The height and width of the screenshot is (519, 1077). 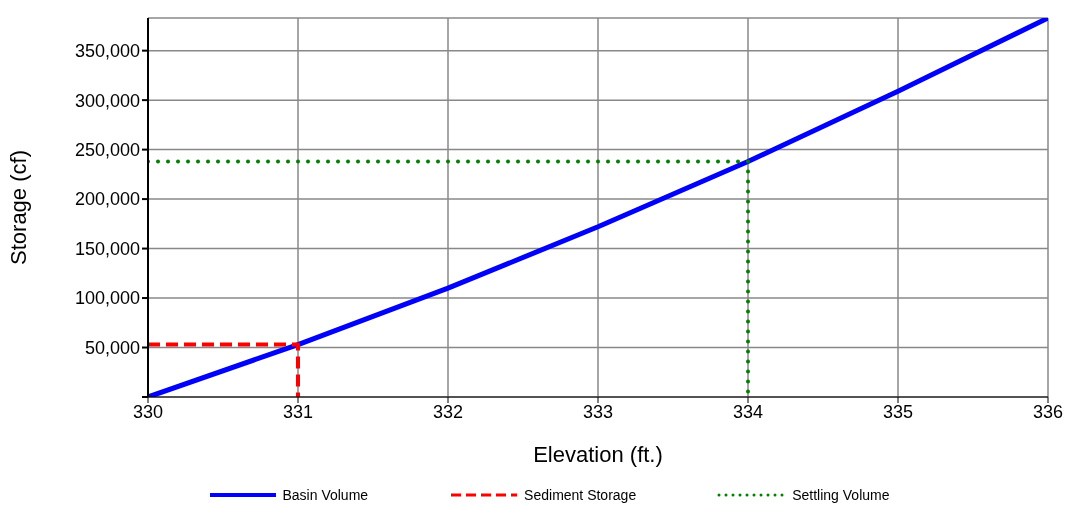 I want to click on y-tick-label: 200,000, so click(x=107, y=199).